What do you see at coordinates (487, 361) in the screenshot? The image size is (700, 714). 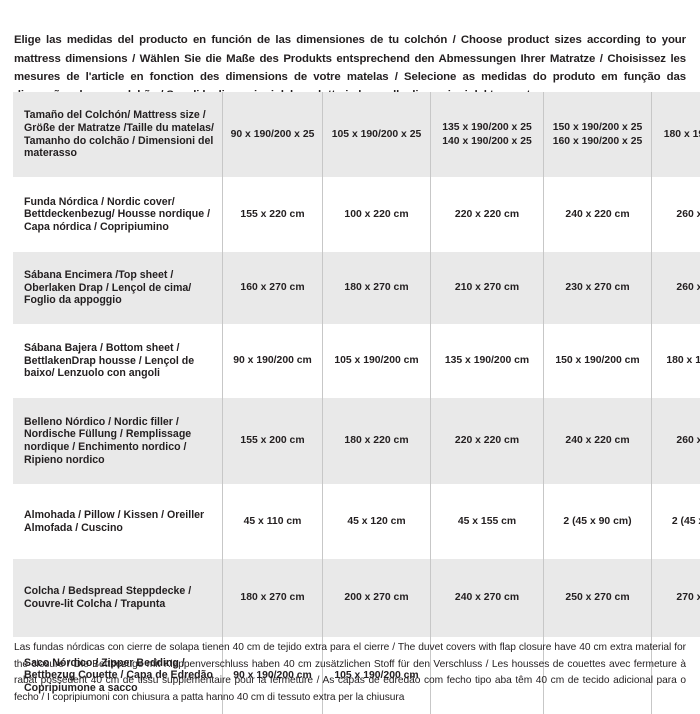 I see `row-value: 135 x 190/200 cm` at bounding box center [487, 361].